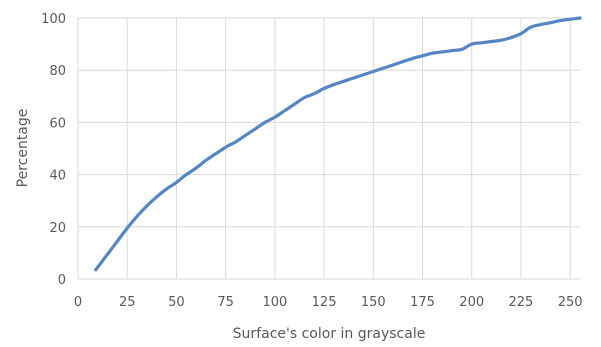 Image resolution: width=601 pixels, height=347 pixels. Describe the element at coordinates (53, 19) in the screenshot. I see `y-tick-label: 100` at that location.